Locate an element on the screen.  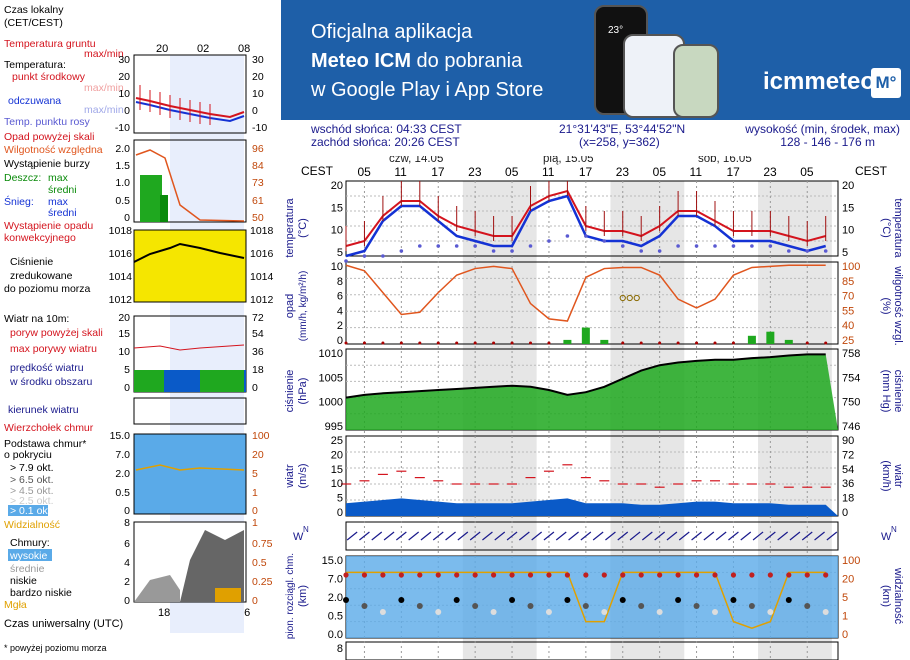
pres-tick-r-3: 746 is located at coordinates (851, 427).